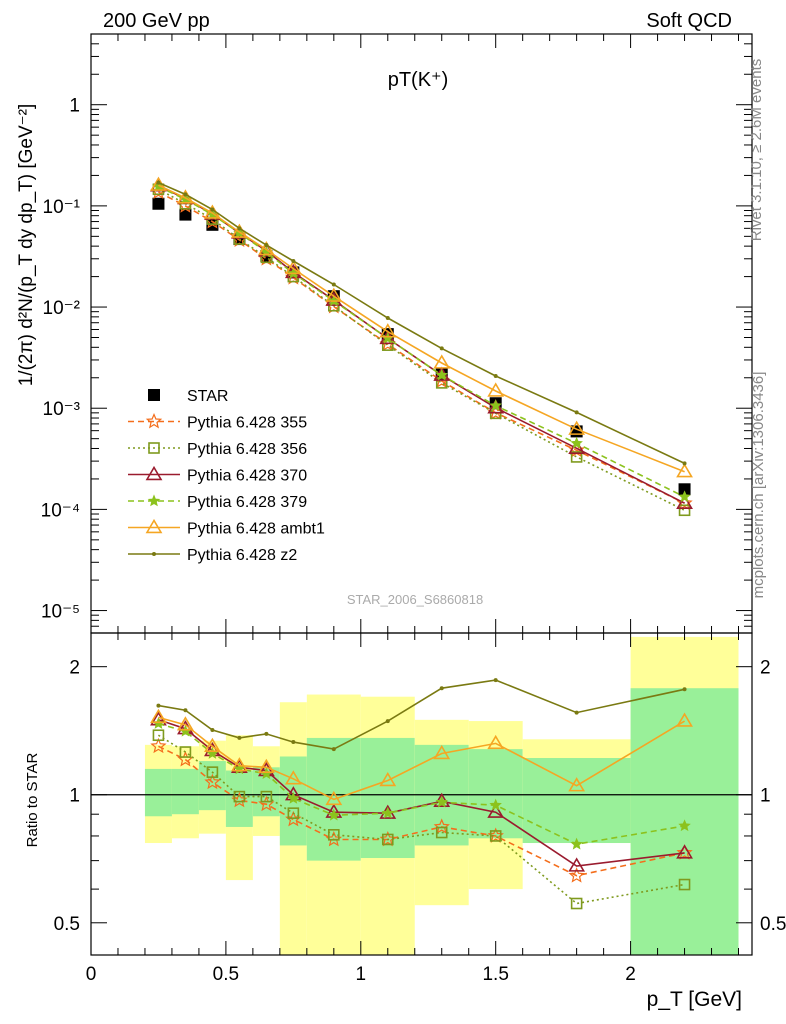 The width and height of the screenshot is (786, 1024). I want to click on ratio-y-tick-label: 0.5, so click(67, 924).